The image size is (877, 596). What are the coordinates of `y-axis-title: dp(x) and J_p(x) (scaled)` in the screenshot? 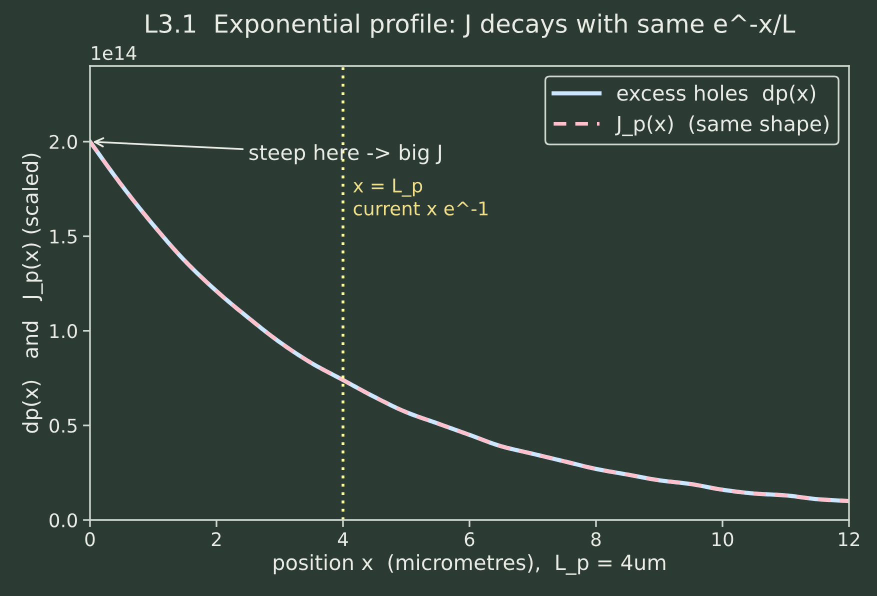 It's located at (32, 293).